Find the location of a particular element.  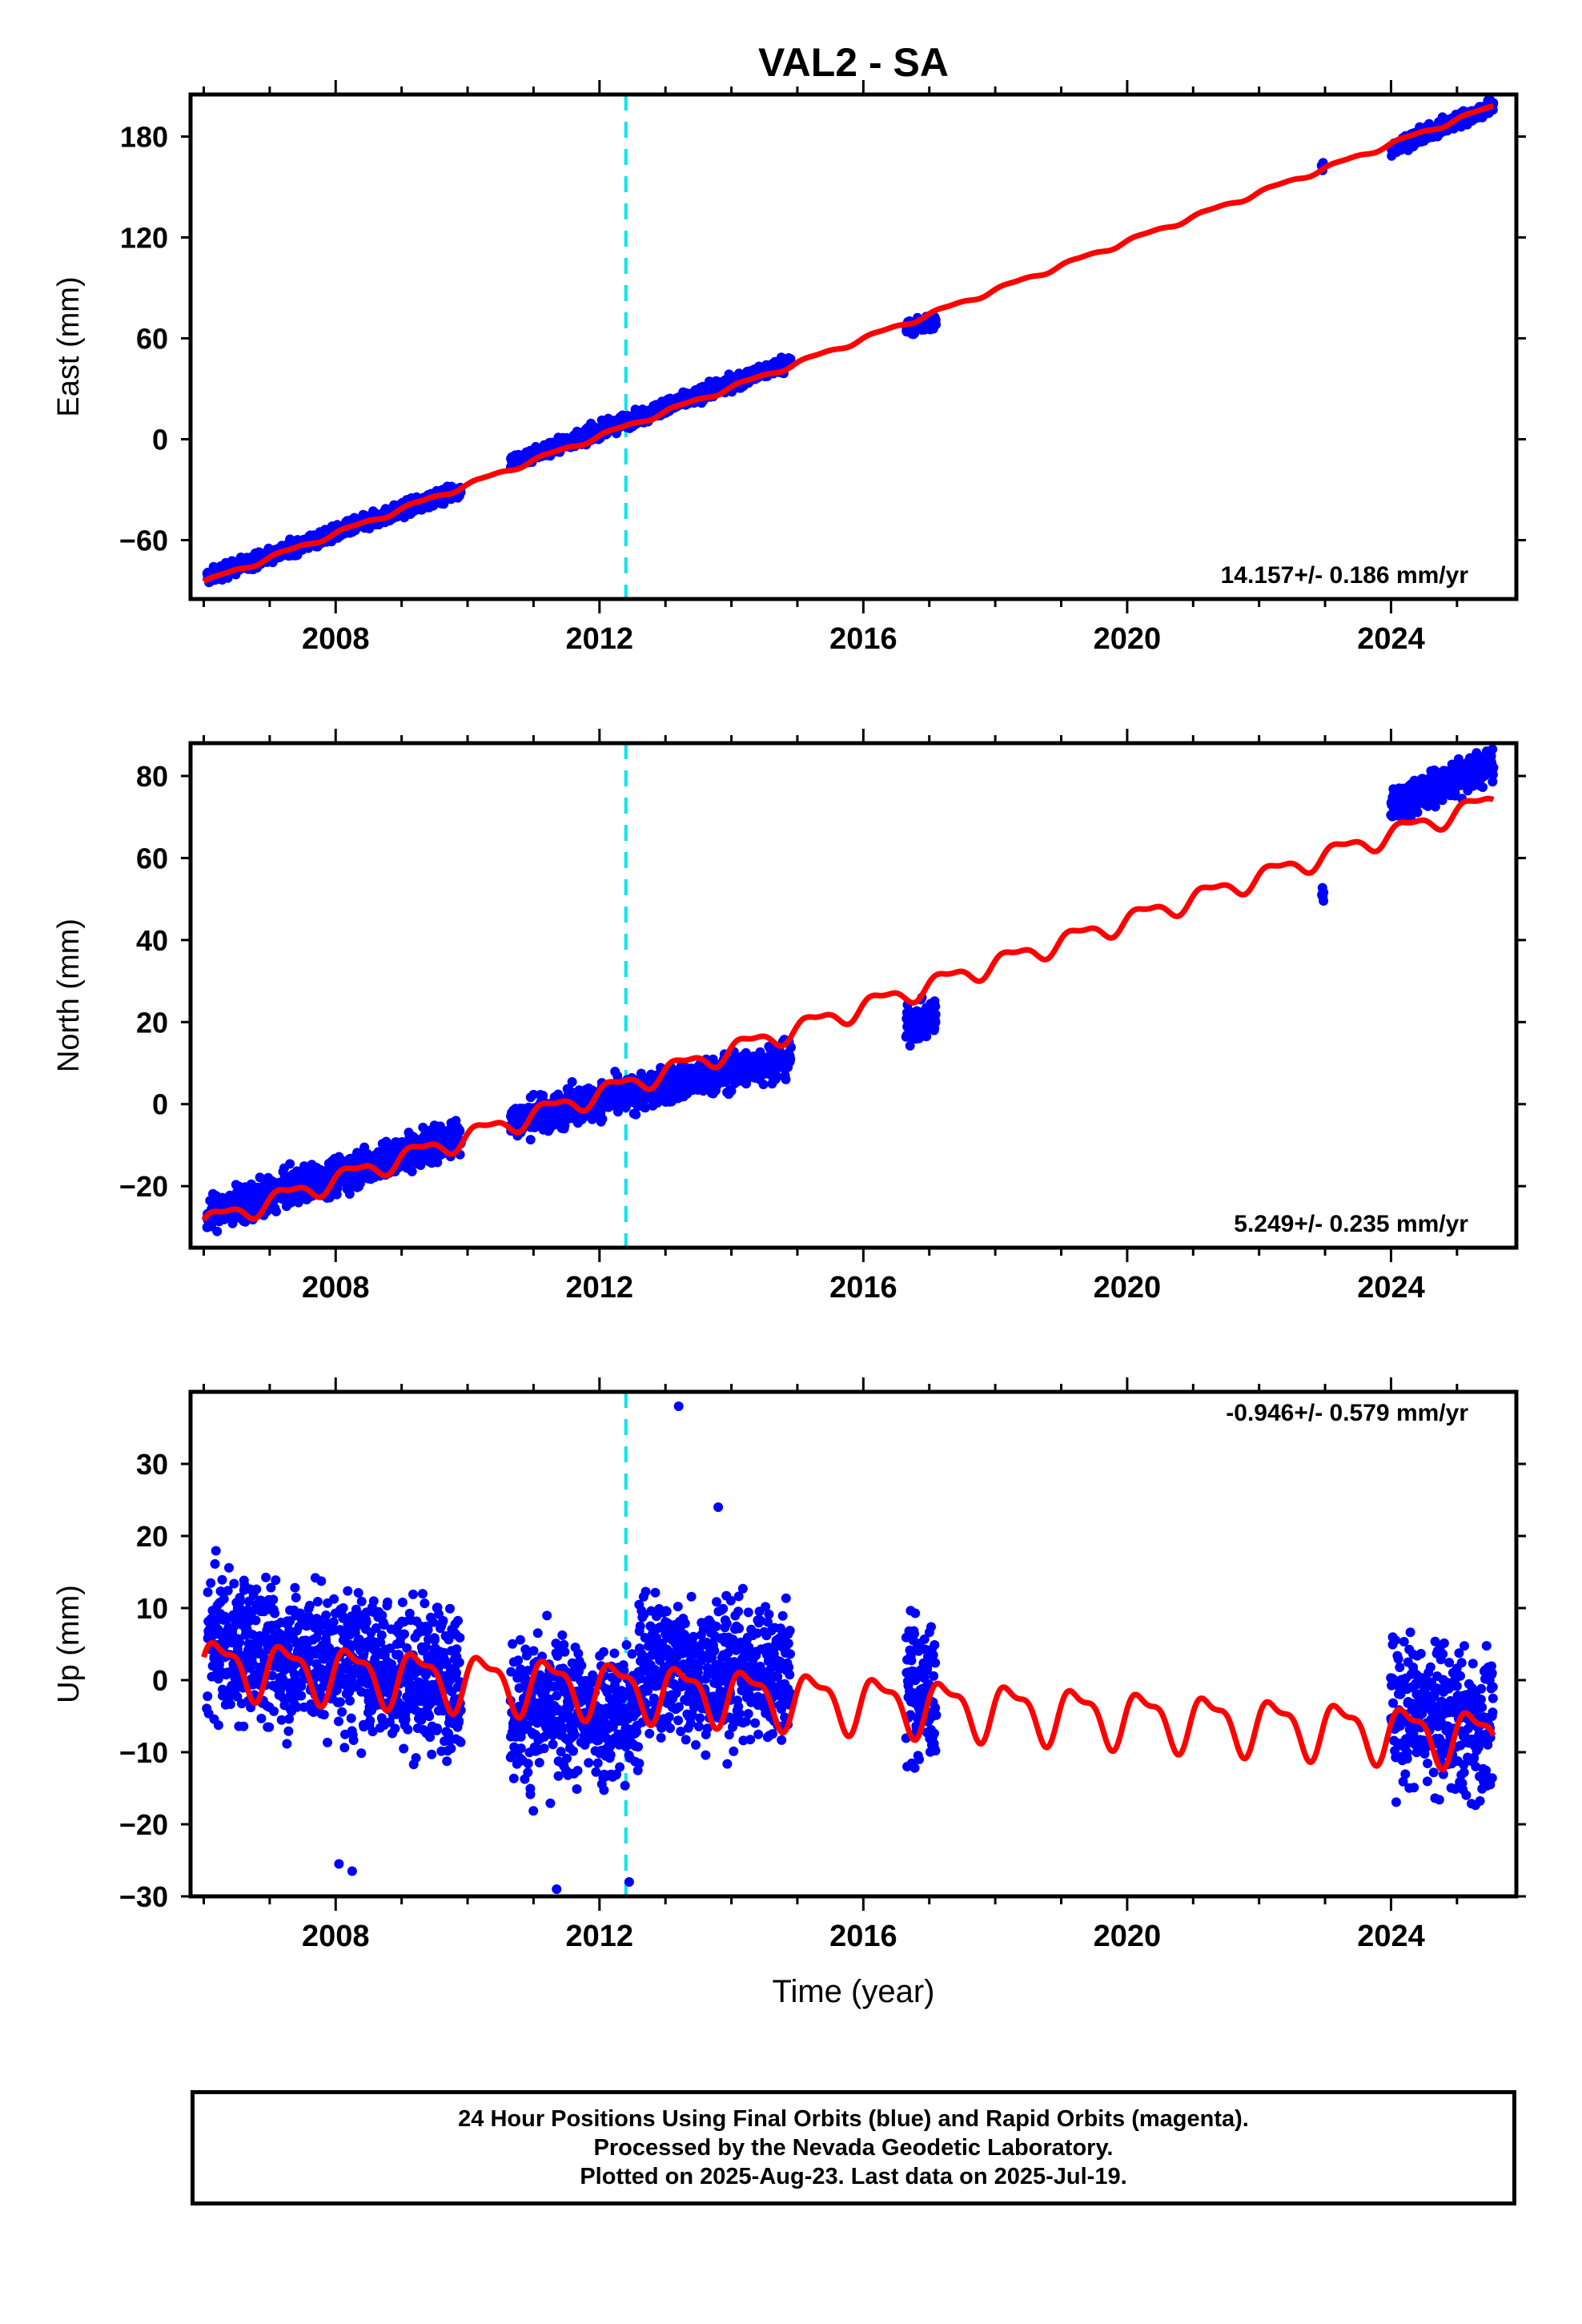

y-axis-label: East (mm) is located at coordinates (69, 346).